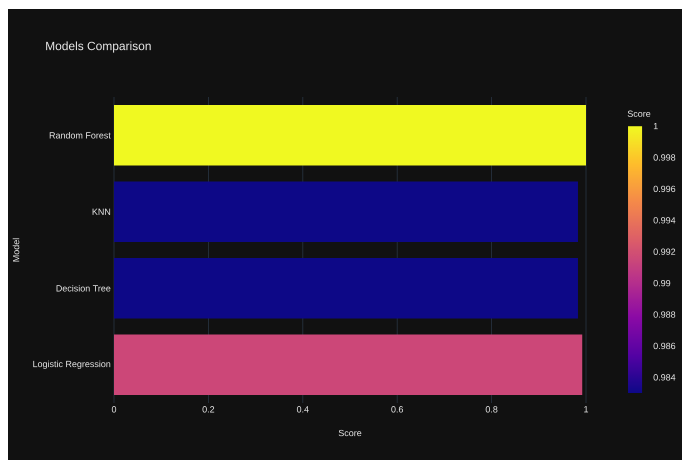  I want to click on x-tick-label: 0.4, so click(302, 409).